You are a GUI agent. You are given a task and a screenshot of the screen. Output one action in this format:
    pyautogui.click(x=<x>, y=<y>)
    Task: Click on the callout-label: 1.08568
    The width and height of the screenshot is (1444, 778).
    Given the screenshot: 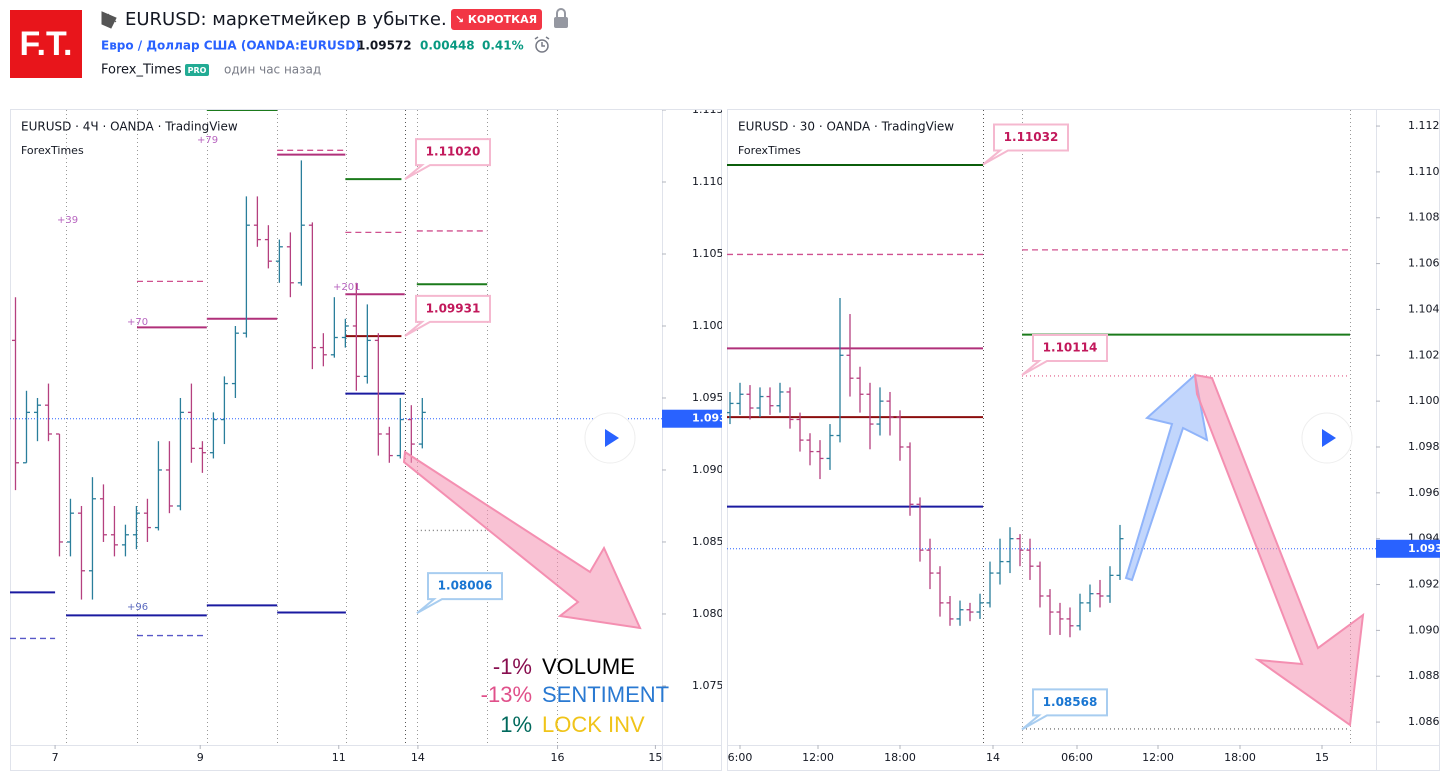 What is the action you would take?
    pyautogui.click(x=1070, y=702)
    